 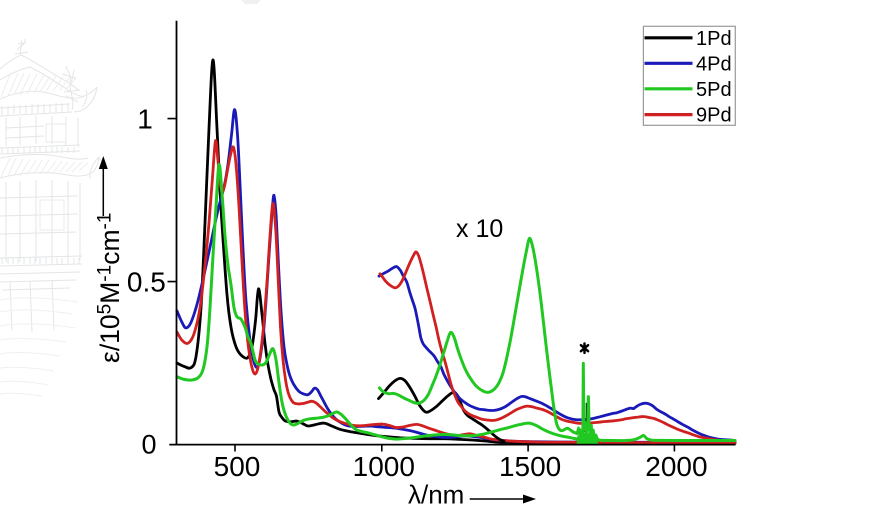 I want to click on svg-text: 9Pd, so click(x=714, y=116).